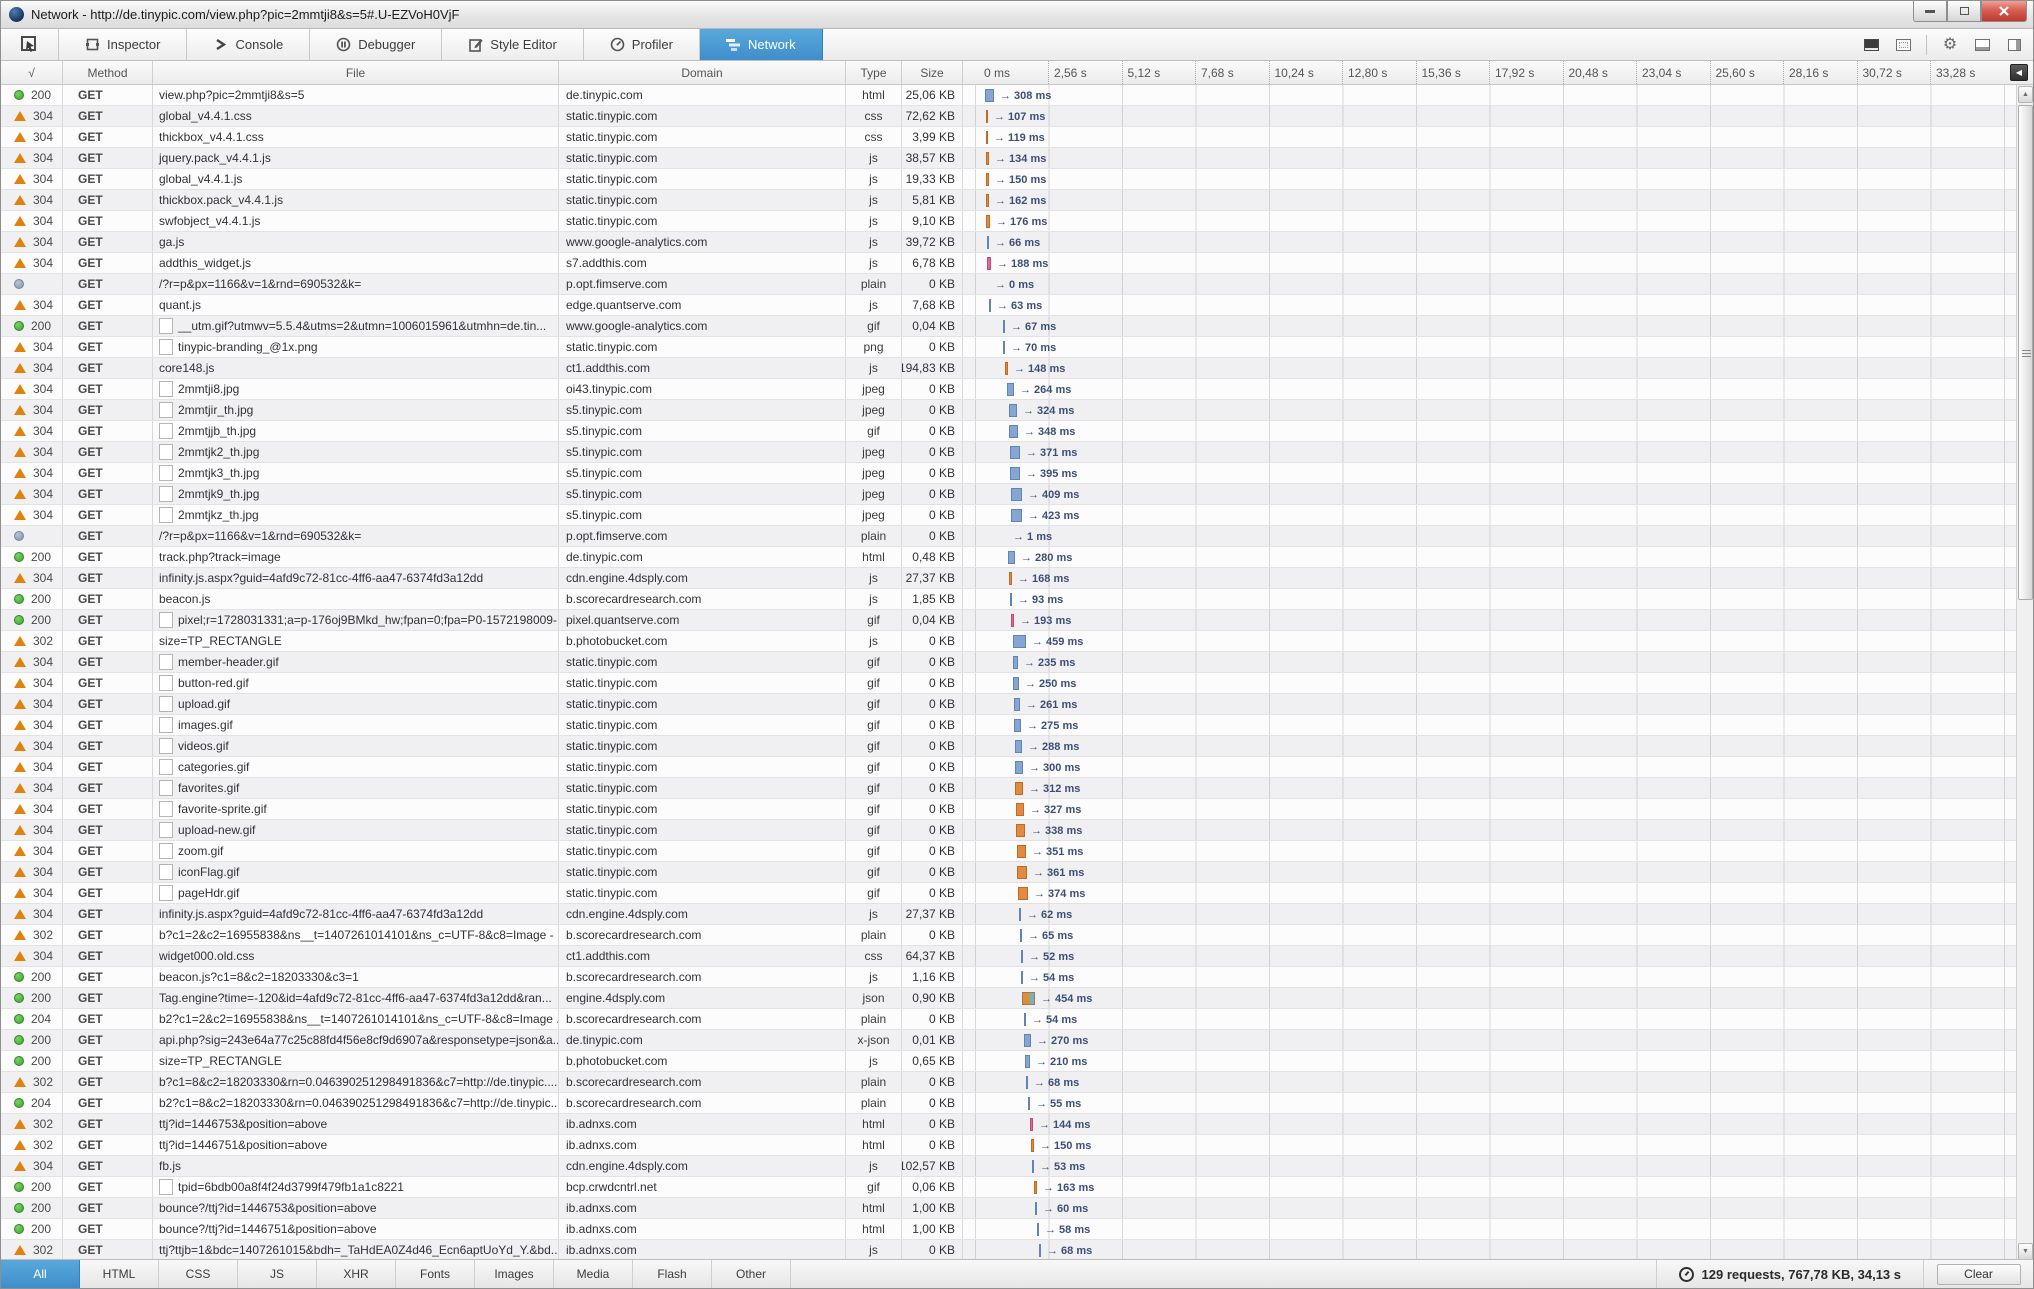 Image resolution: width=2034 pixels, height=1289 pixels. What do you see at coordinates (249, 44) in the screenshot?
I see `tab-console: Console` at bounding box center [249, 44].